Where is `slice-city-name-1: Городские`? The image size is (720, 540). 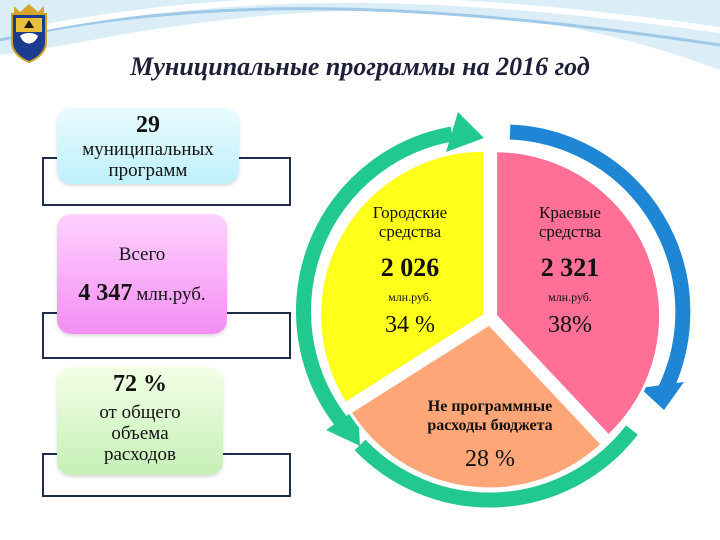
slice-city-name-1: Городские is located at coordinates (410, 212).